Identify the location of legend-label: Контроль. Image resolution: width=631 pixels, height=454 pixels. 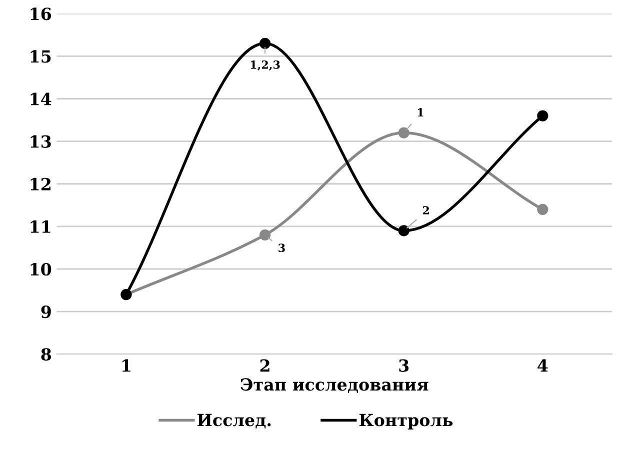
(406, 422).